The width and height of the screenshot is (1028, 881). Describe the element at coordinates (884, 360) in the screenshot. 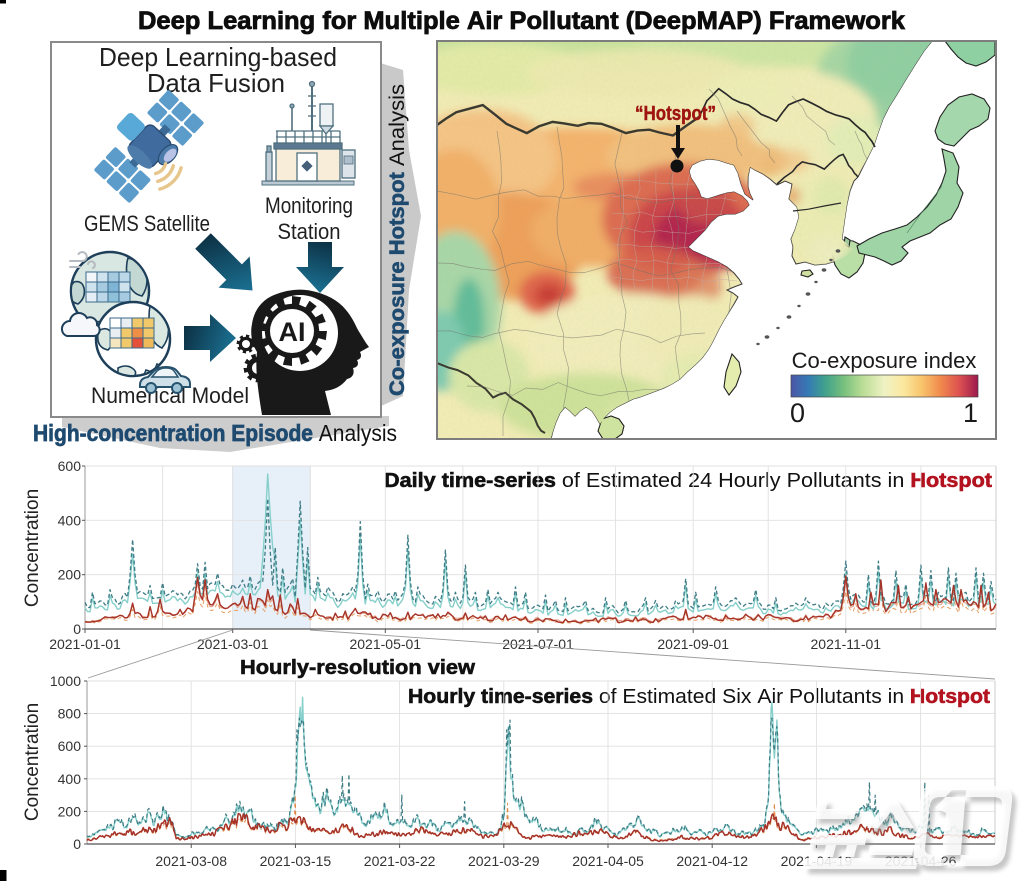

I see `svg-text: Co-exposure index` at that location.